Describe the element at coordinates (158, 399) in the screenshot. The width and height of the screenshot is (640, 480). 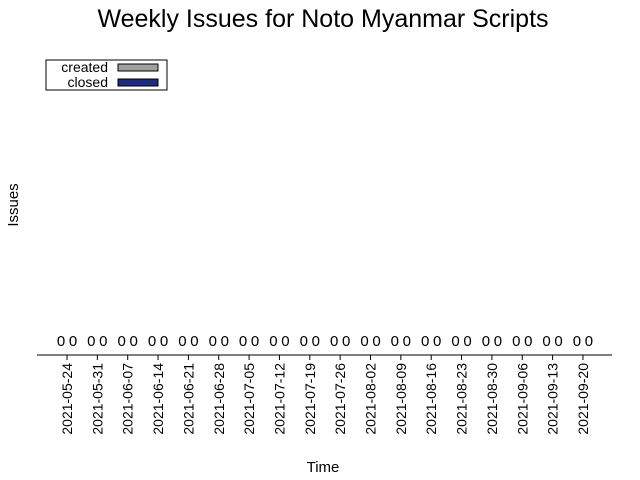
I see `x-tick-label: 2021-06-14` at that location.